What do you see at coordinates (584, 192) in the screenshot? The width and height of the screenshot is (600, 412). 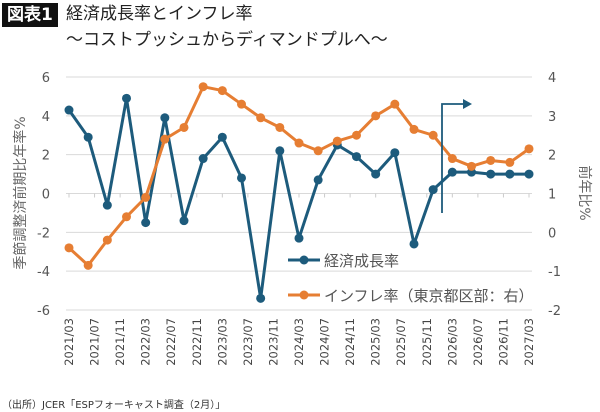 I see `y-right-axis-label: 前年比%` at bounding box center [584, 192].